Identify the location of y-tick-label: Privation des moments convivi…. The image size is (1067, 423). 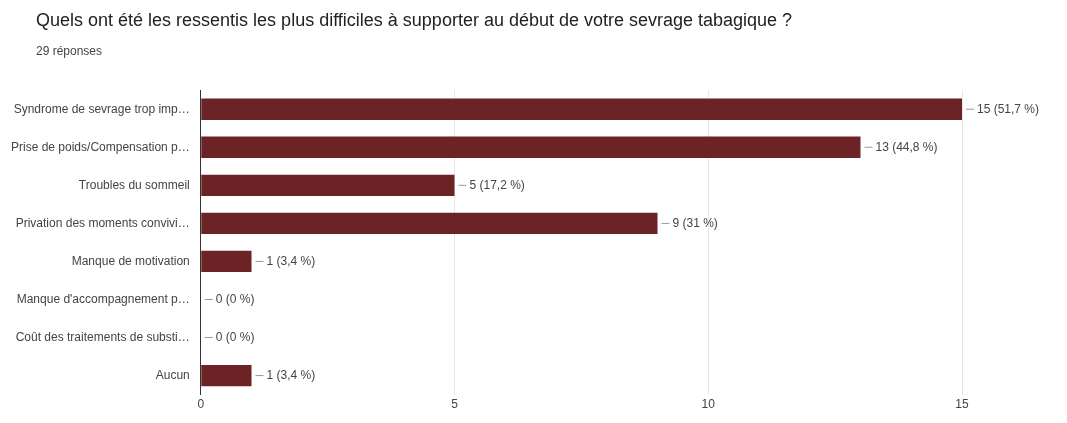
(102, 222).